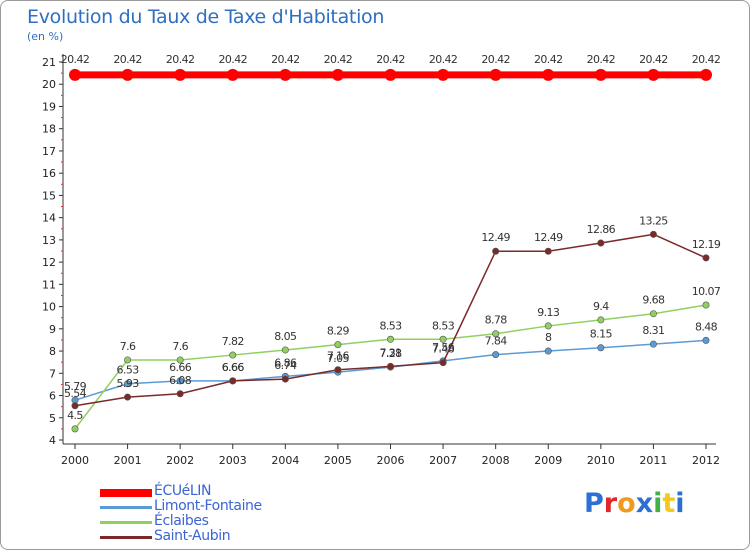  Describe the element at coordinates (128, 370) in the screenshot. I see `data-label: 6.53` at that location.